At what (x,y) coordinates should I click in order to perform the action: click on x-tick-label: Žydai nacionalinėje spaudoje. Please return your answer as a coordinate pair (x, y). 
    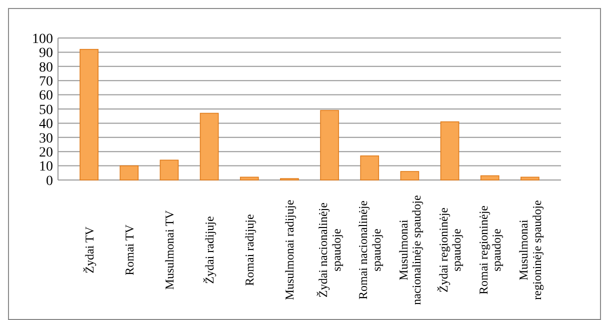
    Looking at the image, I should click on (330, 250).